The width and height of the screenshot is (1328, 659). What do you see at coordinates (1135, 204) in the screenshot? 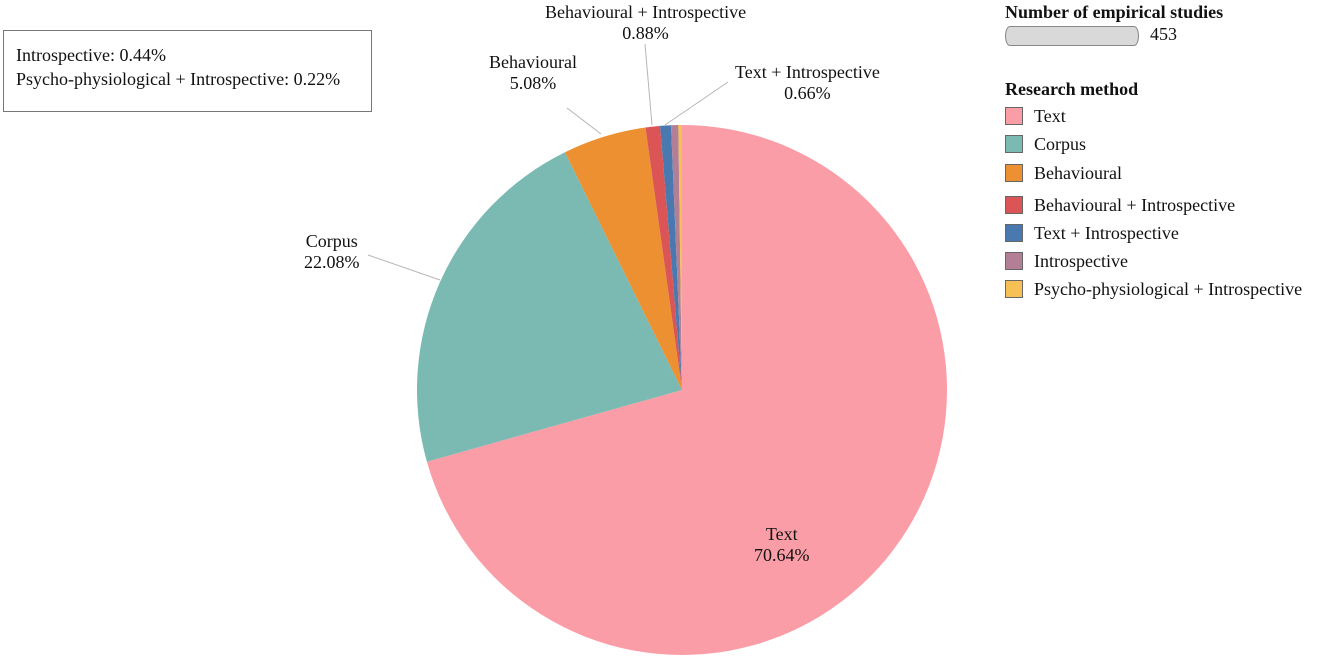
I see `legend-label: Behavioural + Introspective` at bounding box center [1135, 204].